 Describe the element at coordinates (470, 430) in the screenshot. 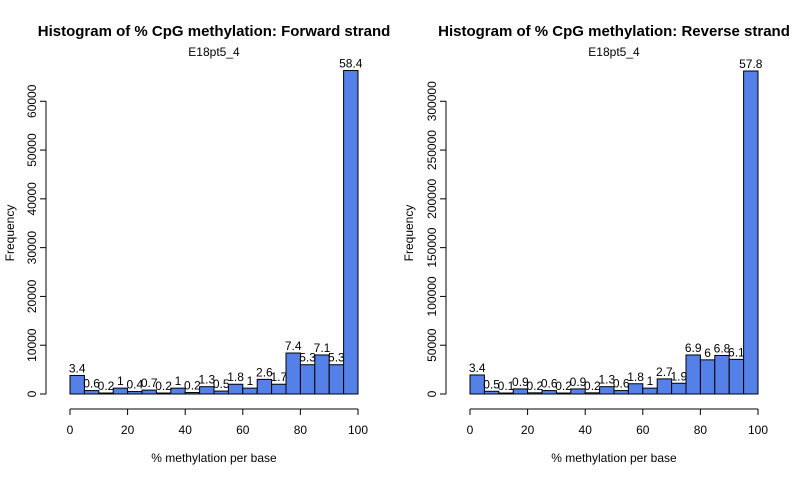

I see `x-tick-label: 0` at that location.